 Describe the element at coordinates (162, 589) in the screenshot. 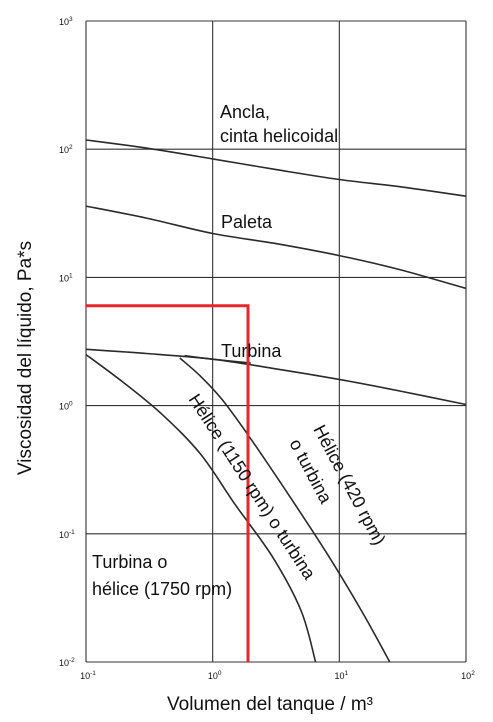

I see `label-turbina-helice-line2: hélice (1750 rpm)` at that location.